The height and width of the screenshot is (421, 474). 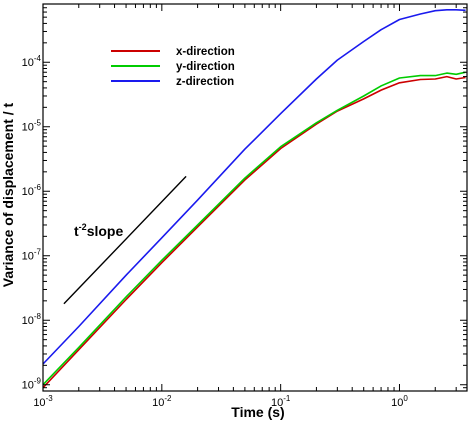 I want to click on x-tick-label: 10⁰, so click(x=399, y=401).